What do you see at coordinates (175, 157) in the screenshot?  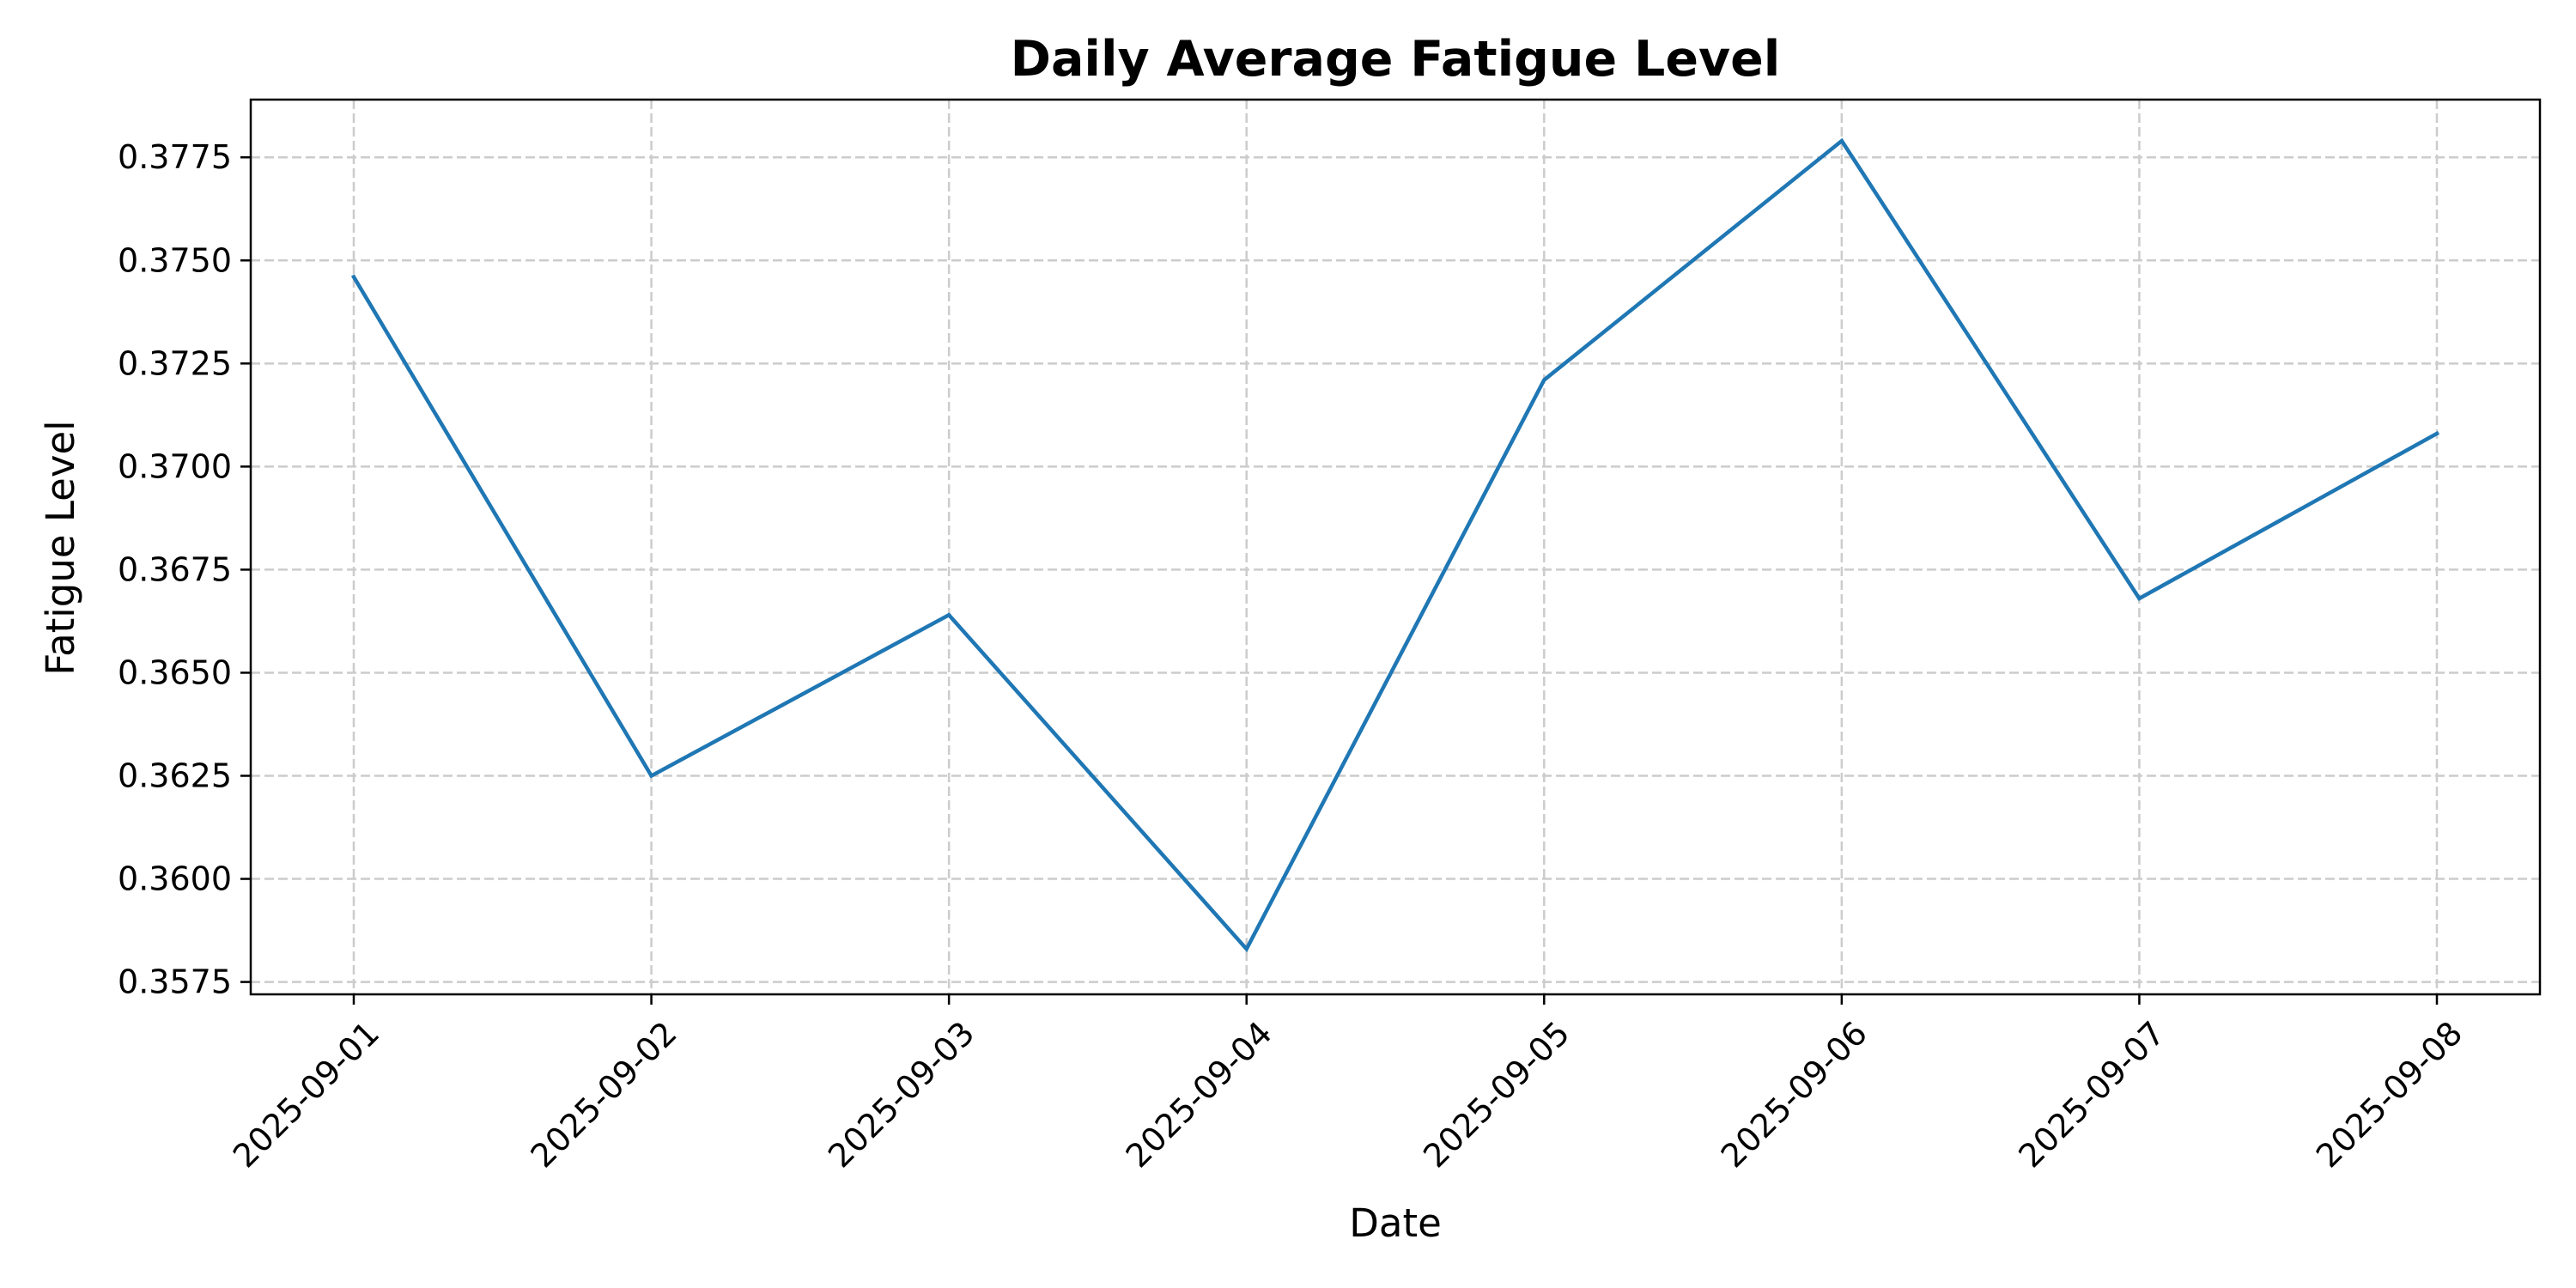 I see `y-tick-label: 0.3775` at bounding box center [175, 157].